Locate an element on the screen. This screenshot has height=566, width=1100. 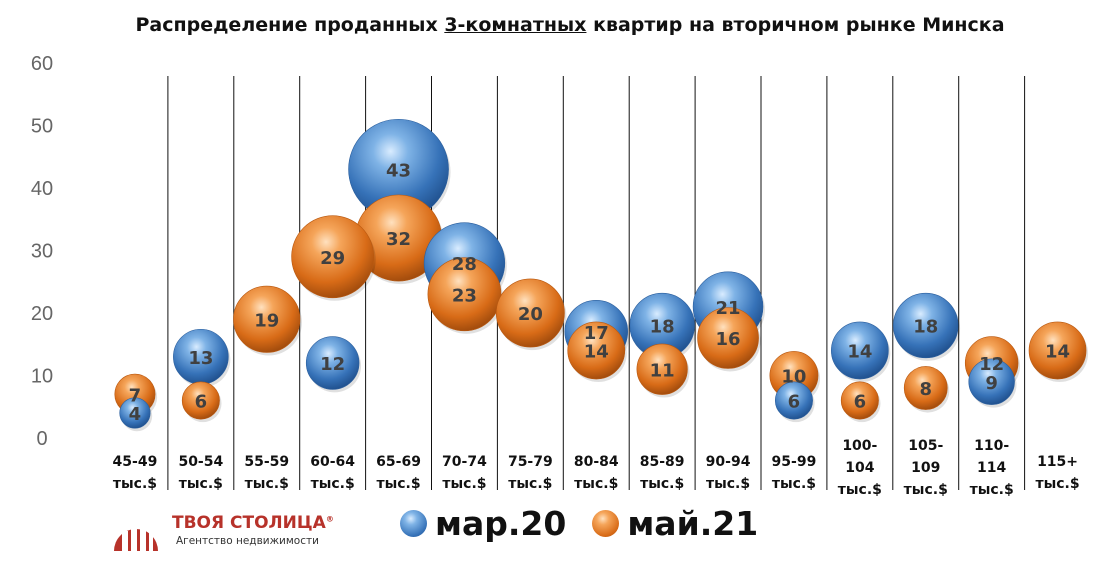
data-label-series-0: 28 is located at coordinates (464, 264).